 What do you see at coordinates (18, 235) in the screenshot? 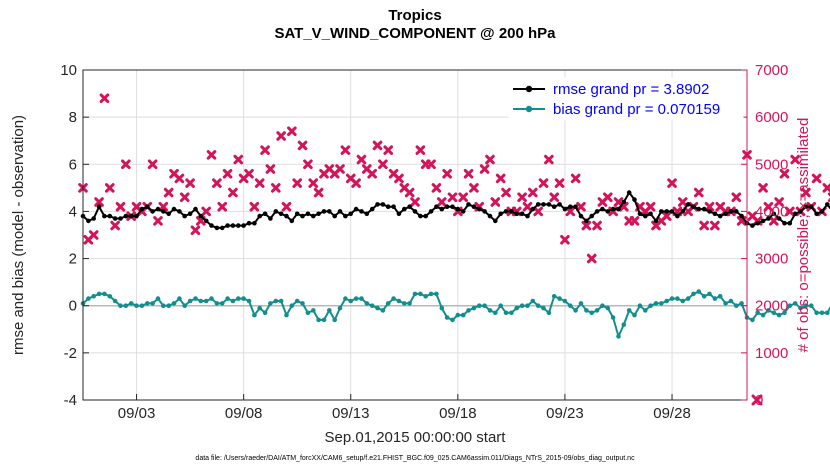
I see `left-y-axis-label: rmse and bias (model - observation)` at bounding box center [18, 235].